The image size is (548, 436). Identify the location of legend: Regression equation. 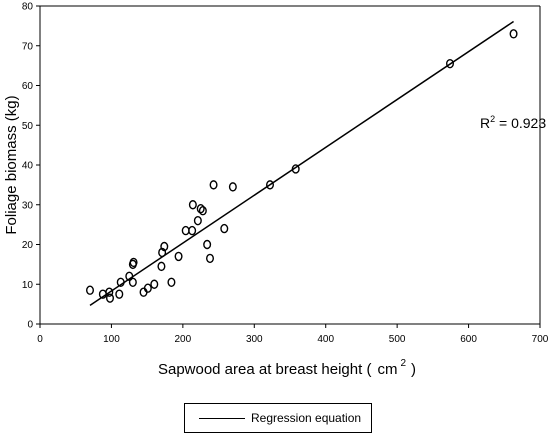
(278, 418).